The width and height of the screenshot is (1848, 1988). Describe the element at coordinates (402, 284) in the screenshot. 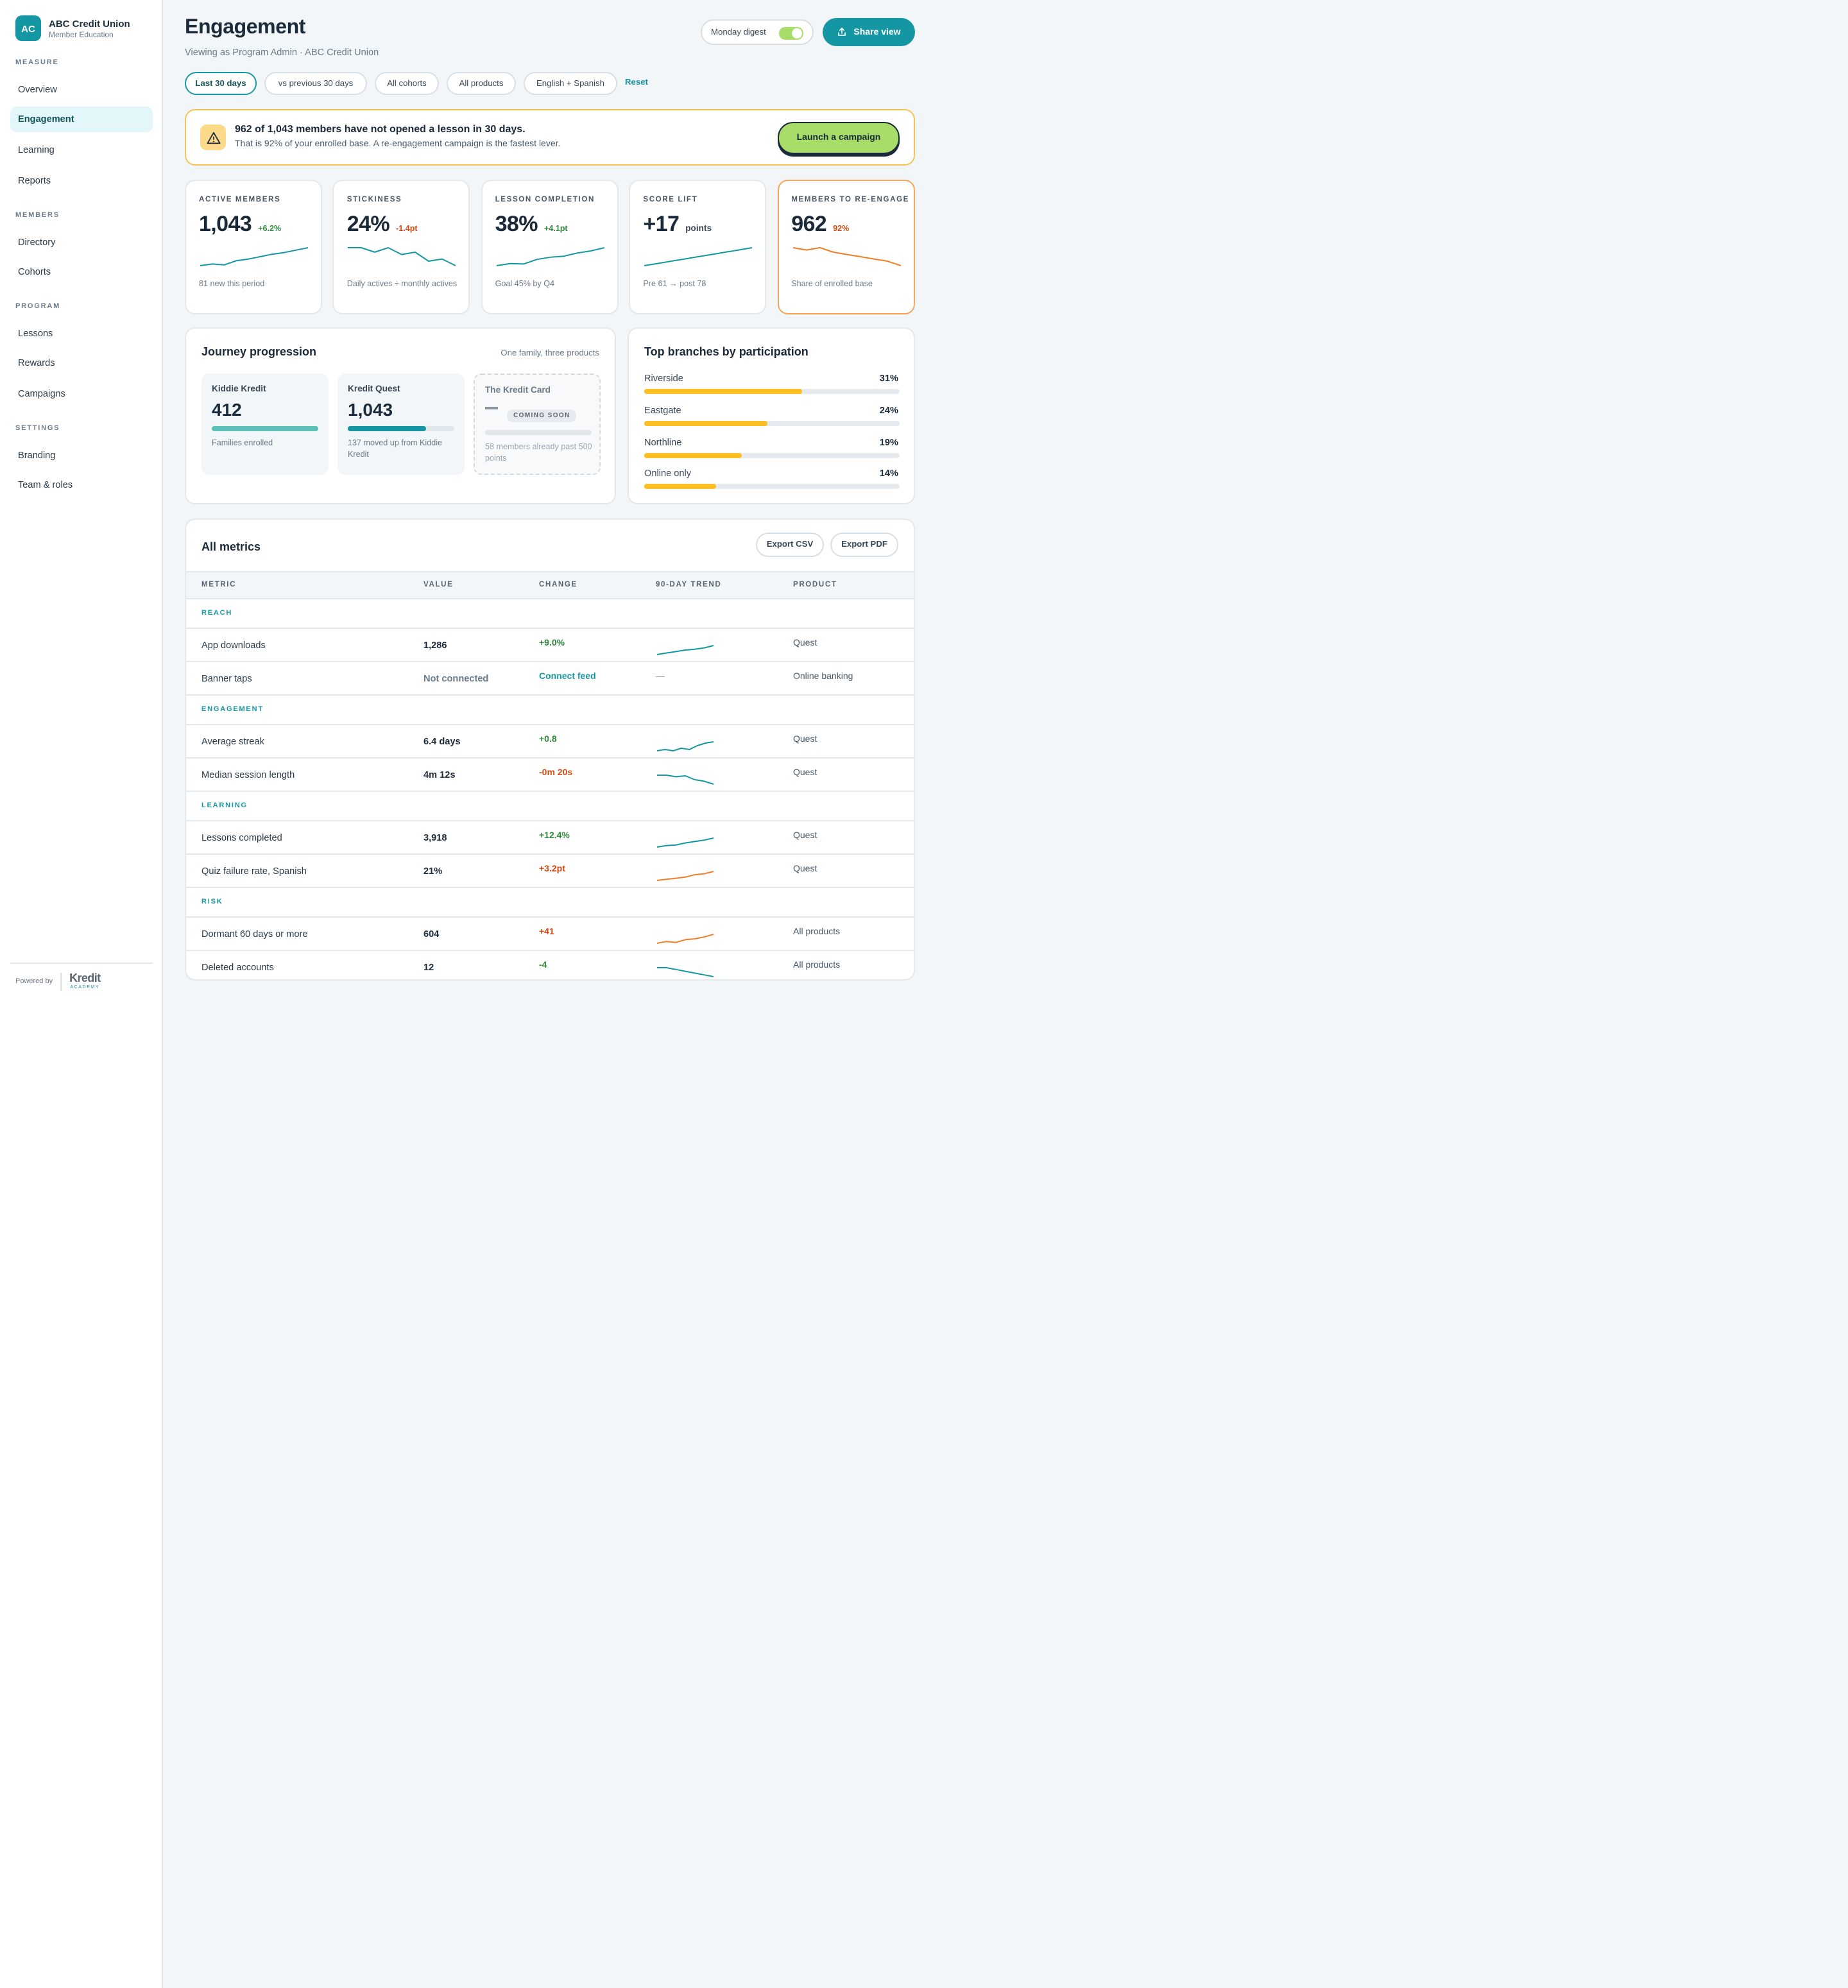

I see `kpi-note: Daily actives ÷ monthly actives` at that location.